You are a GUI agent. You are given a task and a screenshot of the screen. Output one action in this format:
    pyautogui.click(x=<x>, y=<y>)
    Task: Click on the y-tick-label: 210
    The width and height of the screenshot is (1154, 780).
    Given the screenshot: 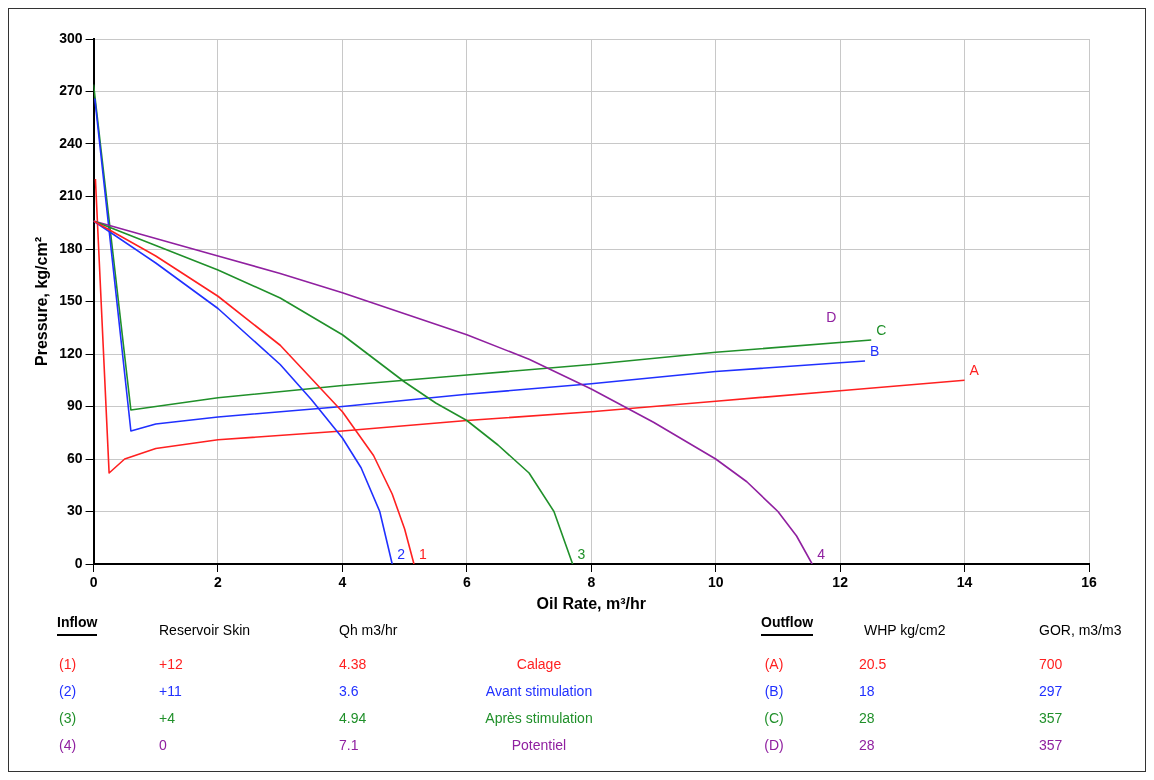 What is the action you would take?
    pyautogui.click(x=71, y=195)
    